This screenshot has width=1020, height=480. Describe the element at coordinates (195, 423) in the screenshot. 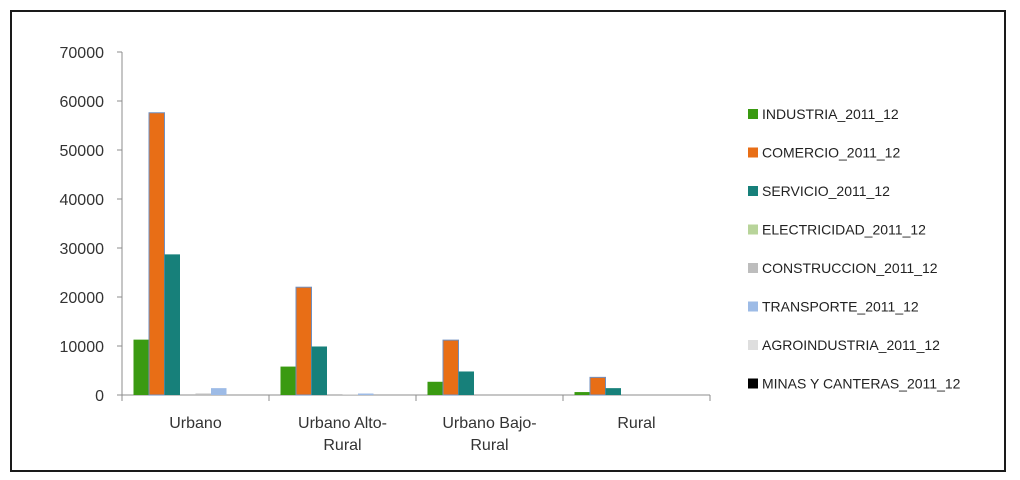

I see `x-category-label: Urbano` at that location.